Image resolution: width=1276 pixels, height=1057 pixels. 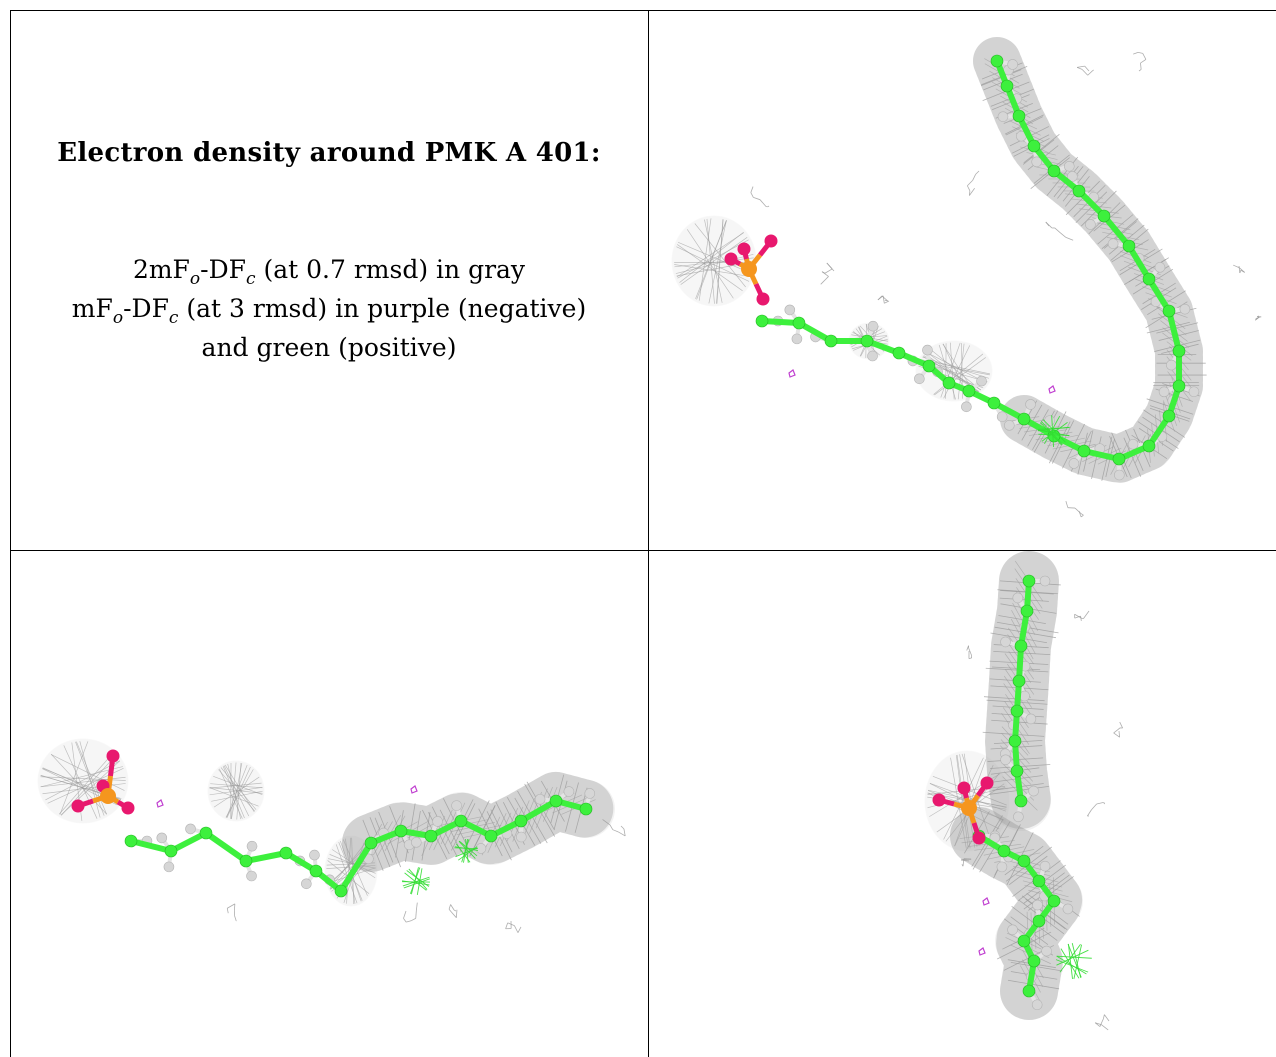 What do you see at coordinates (329, 272) in the screenshot?
I see `caption-line-gray: 2mFo-DFc (at 0.7 rmsd) in gray` at bounding box center [329, 272].